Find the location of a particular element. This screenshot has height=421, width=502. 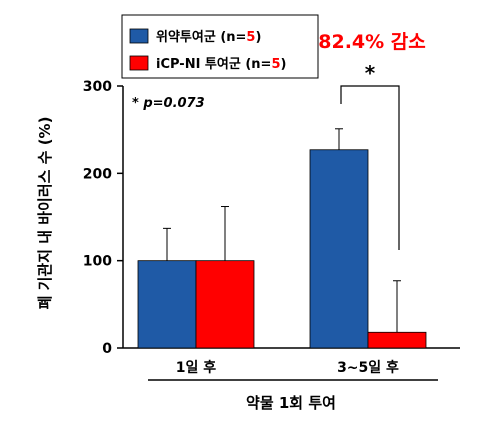

legend: 위약투여군 (n=5) iCP-NI 투여군 (n=5) is located at coordinates (220, 46).